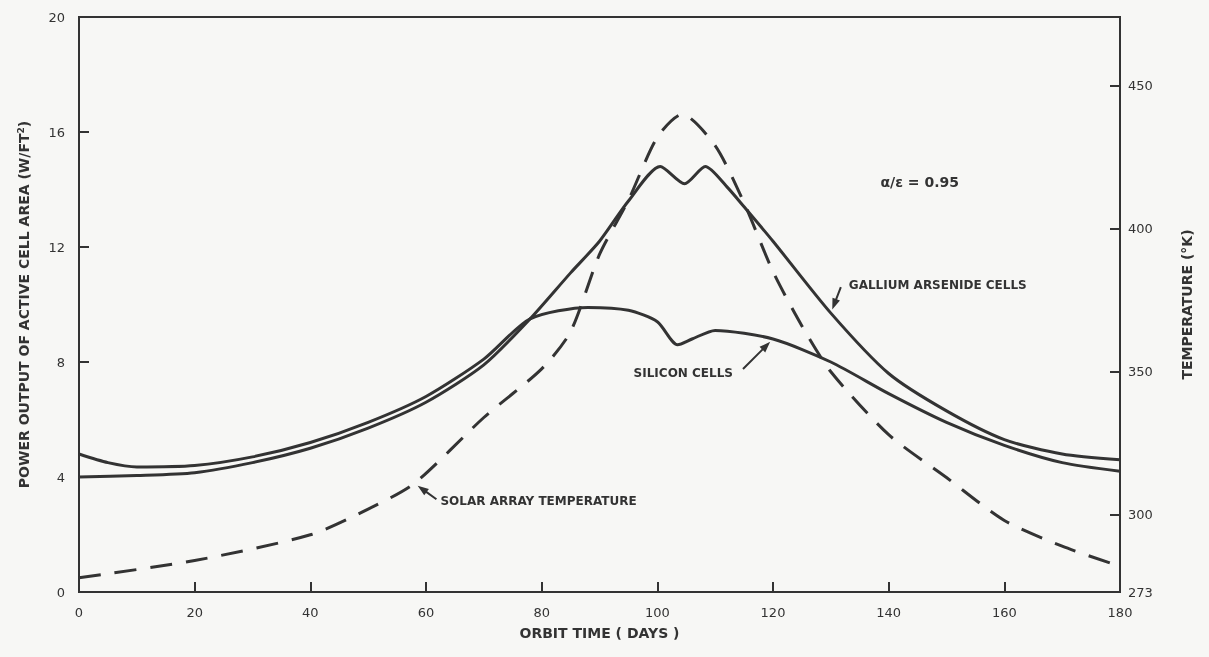  Describe the element at coordinates (56, 17) in the screenshot. I see `y-tick-label: 20` at that location.